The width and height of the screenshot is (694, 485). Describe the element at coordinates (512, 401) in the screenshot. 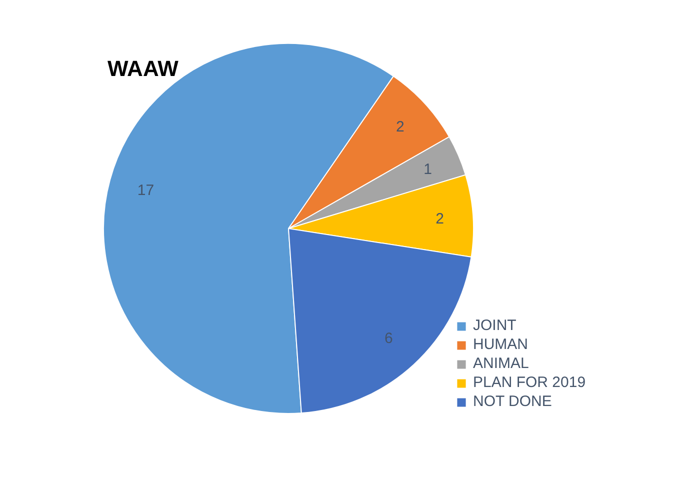

I see `legend-label: NOT DONE` at that location.